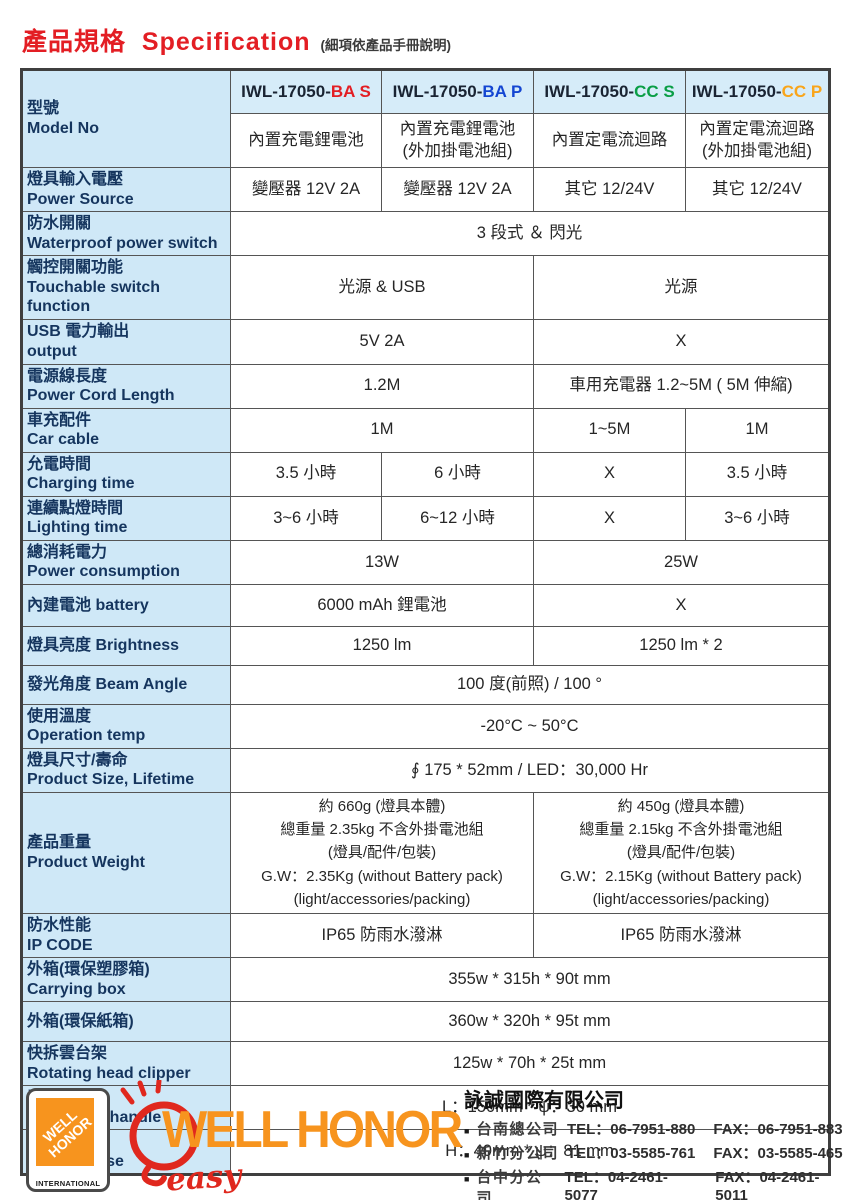  Describe the element at coordinates (126, 189) in the screenshot. I see `row-label: 燈具輸入電壓 Power Source` at that location.